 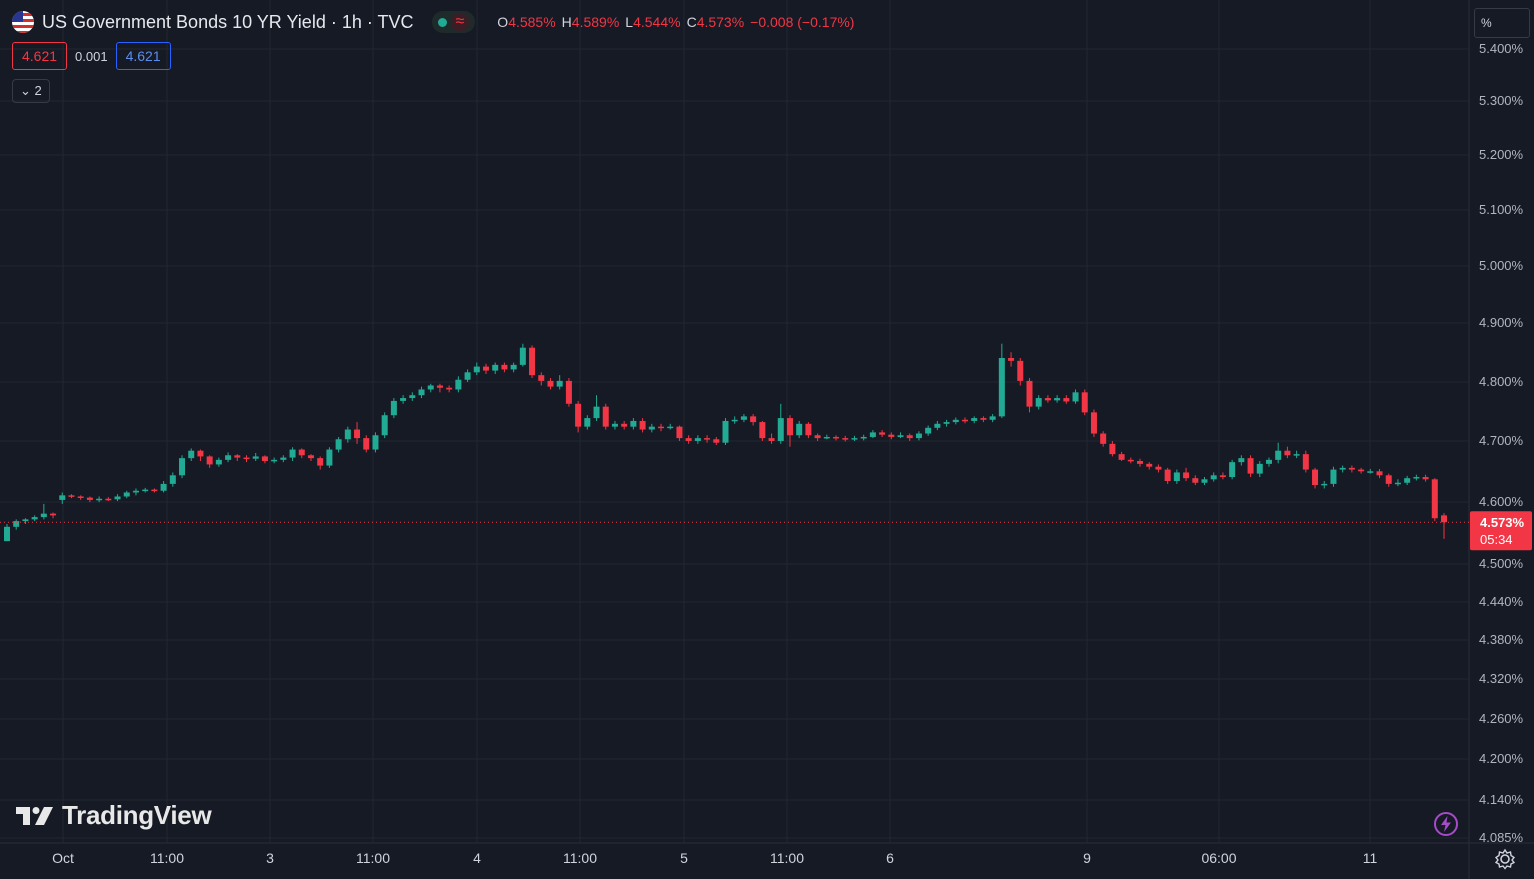 What do you see at coordinates (1501, 837) in the screenshot?
I see `price-axis-label: 4.085%` at bounding box center [1501, 837].